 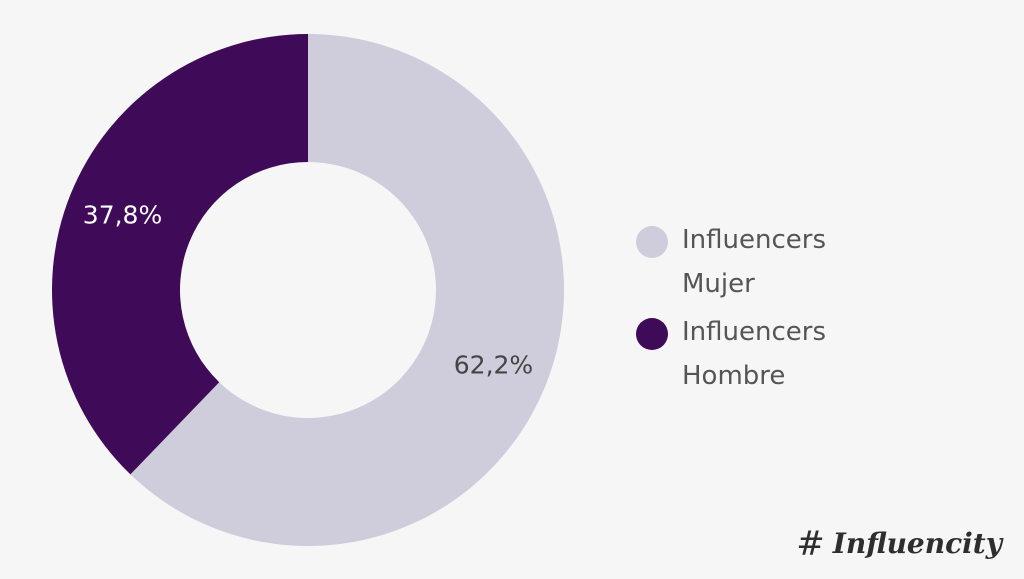 I want to click on slice-label-0: 62,2%, so click(x=493, y=364).